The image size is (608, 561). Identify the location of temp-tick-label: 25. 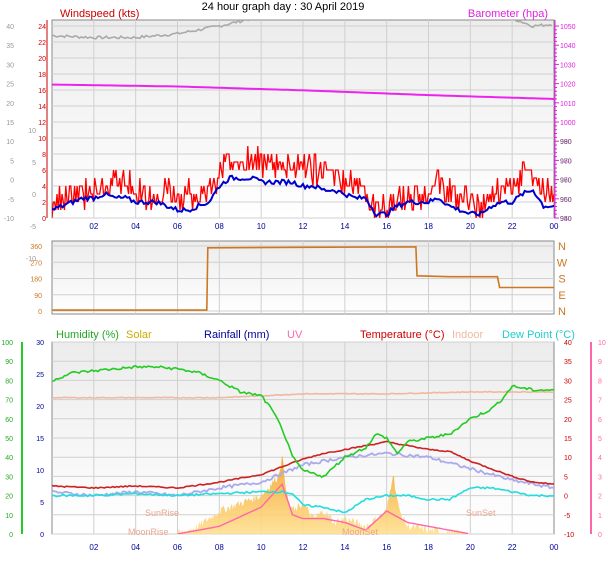
(568, 401).